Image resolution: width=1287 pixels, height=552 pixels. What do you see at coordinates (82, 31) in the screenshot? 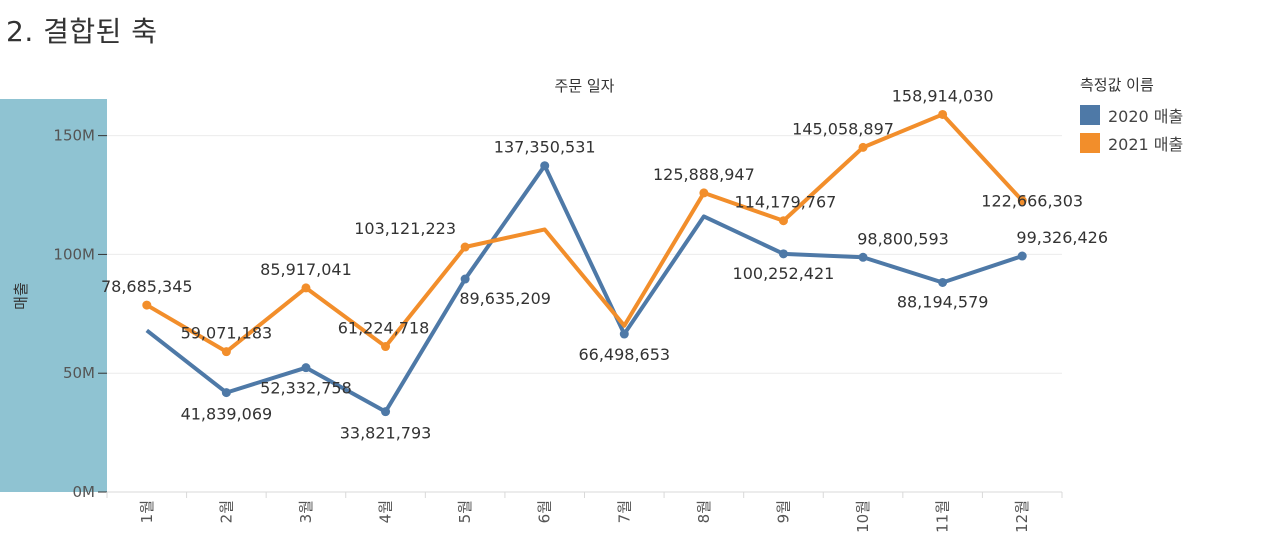
I see `page-title: 2. 결합된 축` at bounding box center [82, 31].